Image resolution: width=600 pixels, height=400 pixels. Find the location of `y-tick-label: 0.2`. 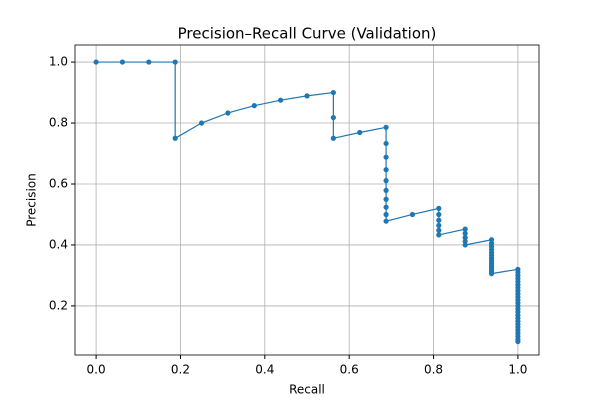

y-tick-label: 0.2 is located at coordinates (58, 305).